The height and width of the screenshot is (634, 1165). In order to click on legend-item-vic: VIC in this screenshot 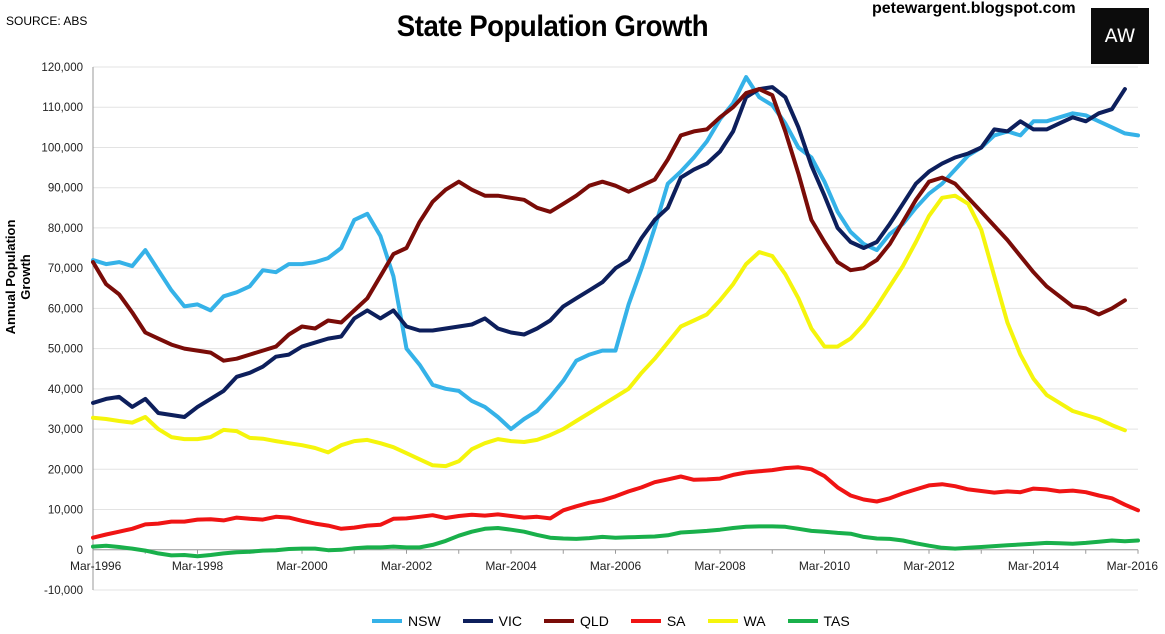, I will do `click(492, 621)`.